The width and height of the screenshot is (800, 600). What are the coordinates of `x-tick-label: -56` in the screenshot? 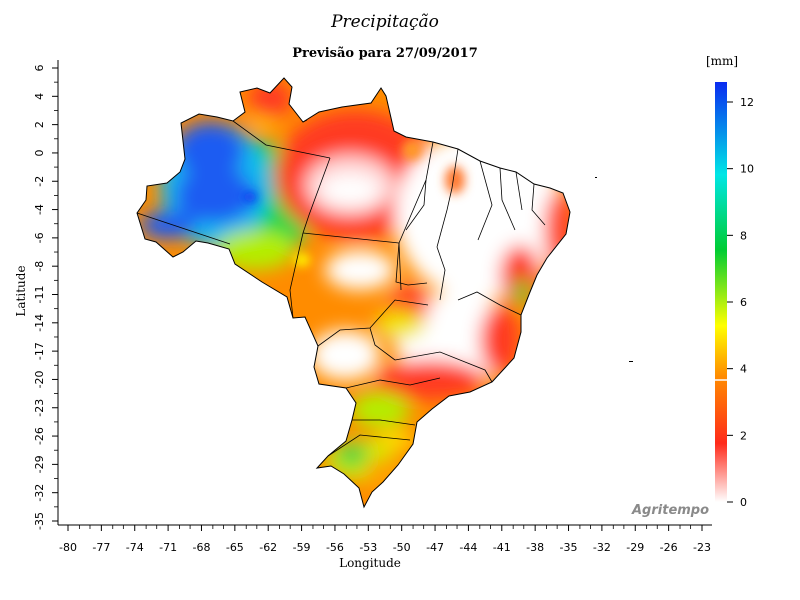 It's located at (335, 547).